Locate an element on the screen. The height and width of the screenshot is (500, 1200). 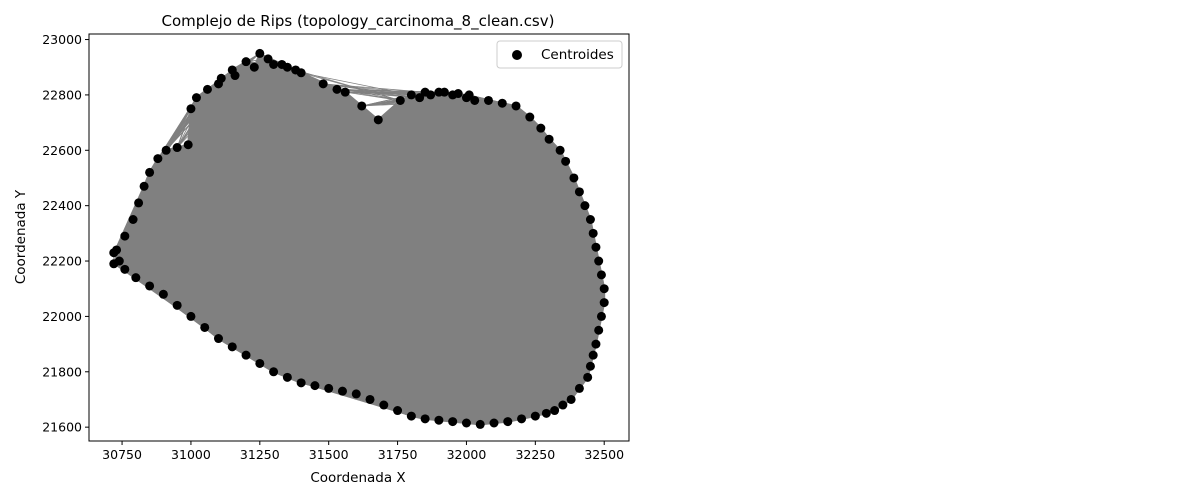
x-tick-label: 32500 is located at coordinates (604, 454).